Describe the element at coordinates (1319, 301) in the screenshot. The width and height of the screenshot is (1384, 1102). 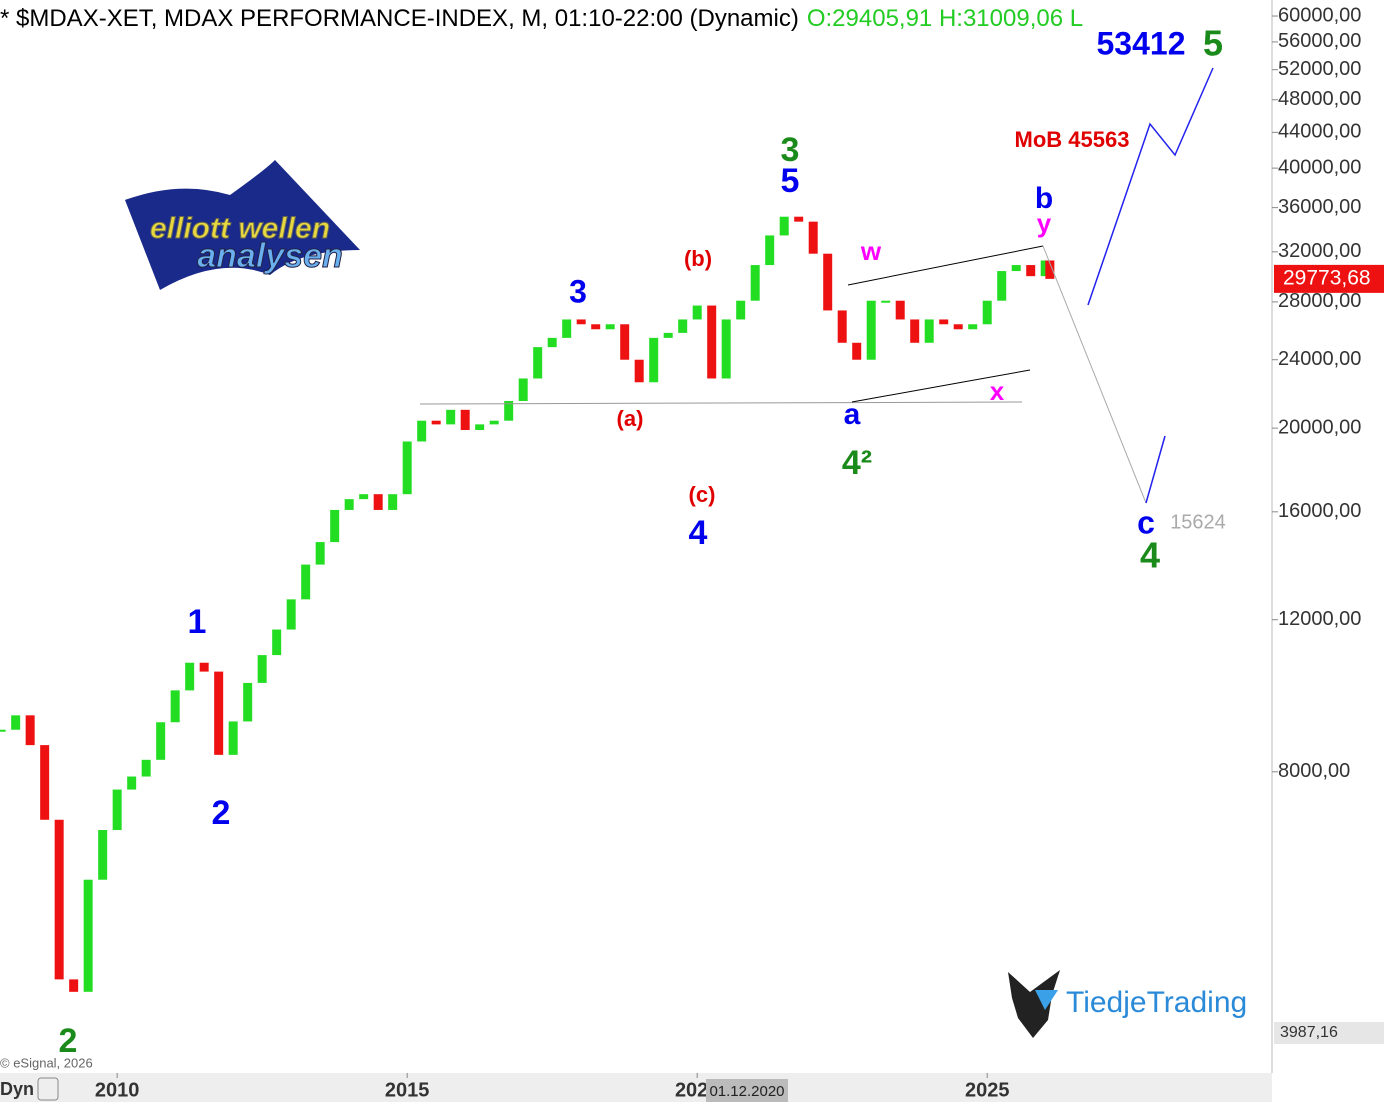
I see `y-tick-label: 28000,00` at that location.